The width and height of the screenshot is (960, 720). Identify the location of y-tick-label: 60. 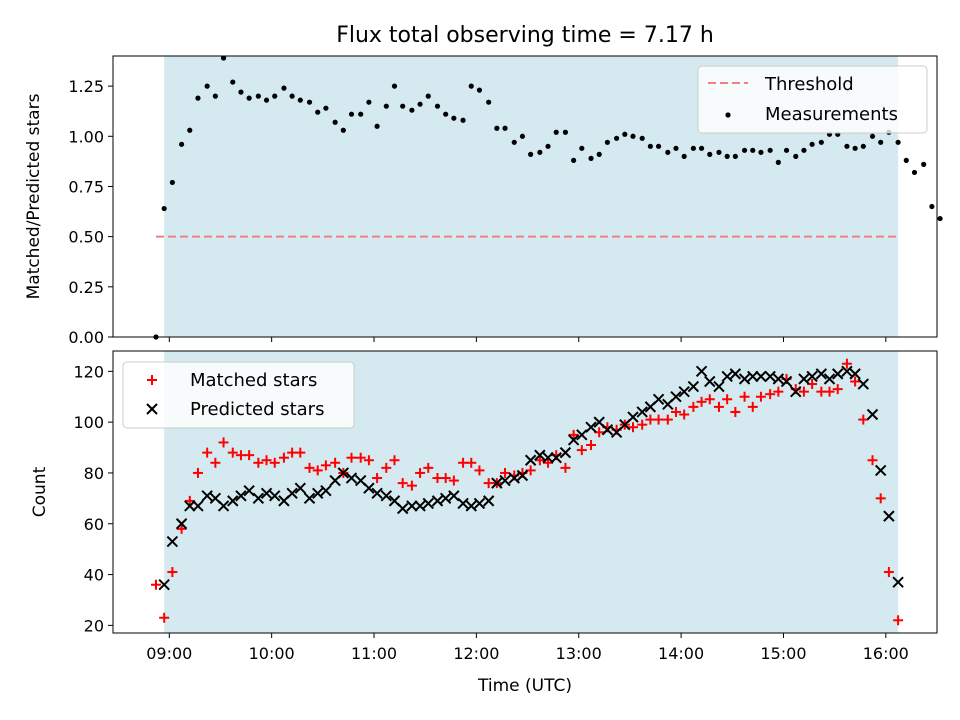
(94, 524).